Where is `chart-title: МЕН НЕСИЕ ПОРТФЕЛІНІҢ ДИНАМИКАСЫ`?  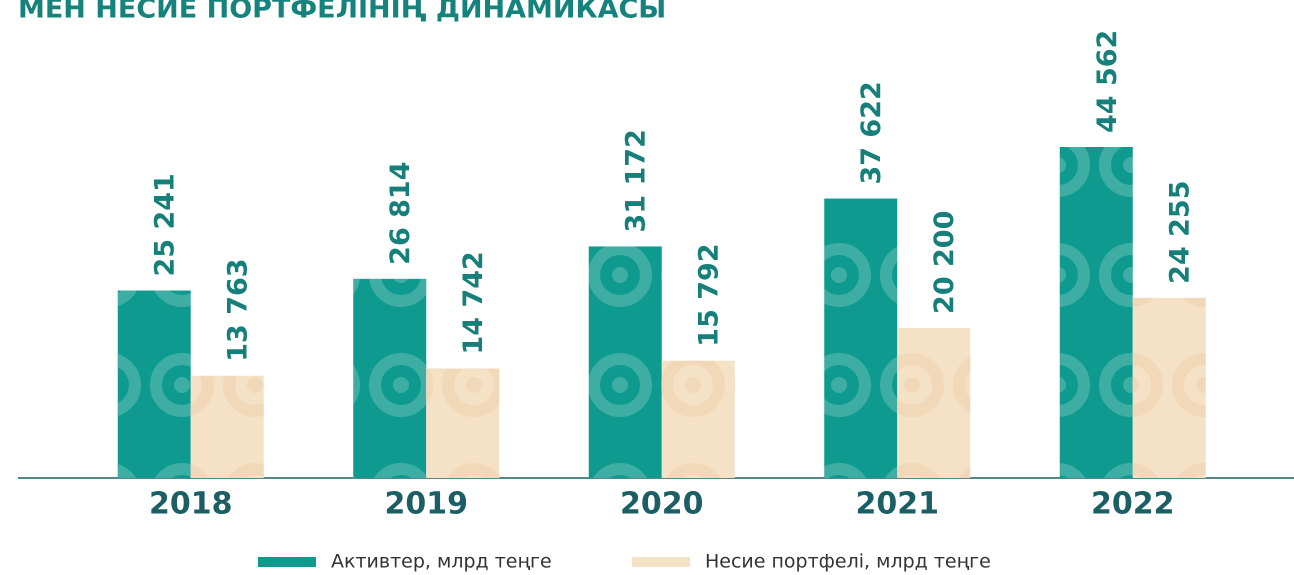 chart-title: МЕН НЕСИЕ ПОРТФЕЛІНІҢ ДИНАМИКАСЫ is located at coordinates (342, 12).